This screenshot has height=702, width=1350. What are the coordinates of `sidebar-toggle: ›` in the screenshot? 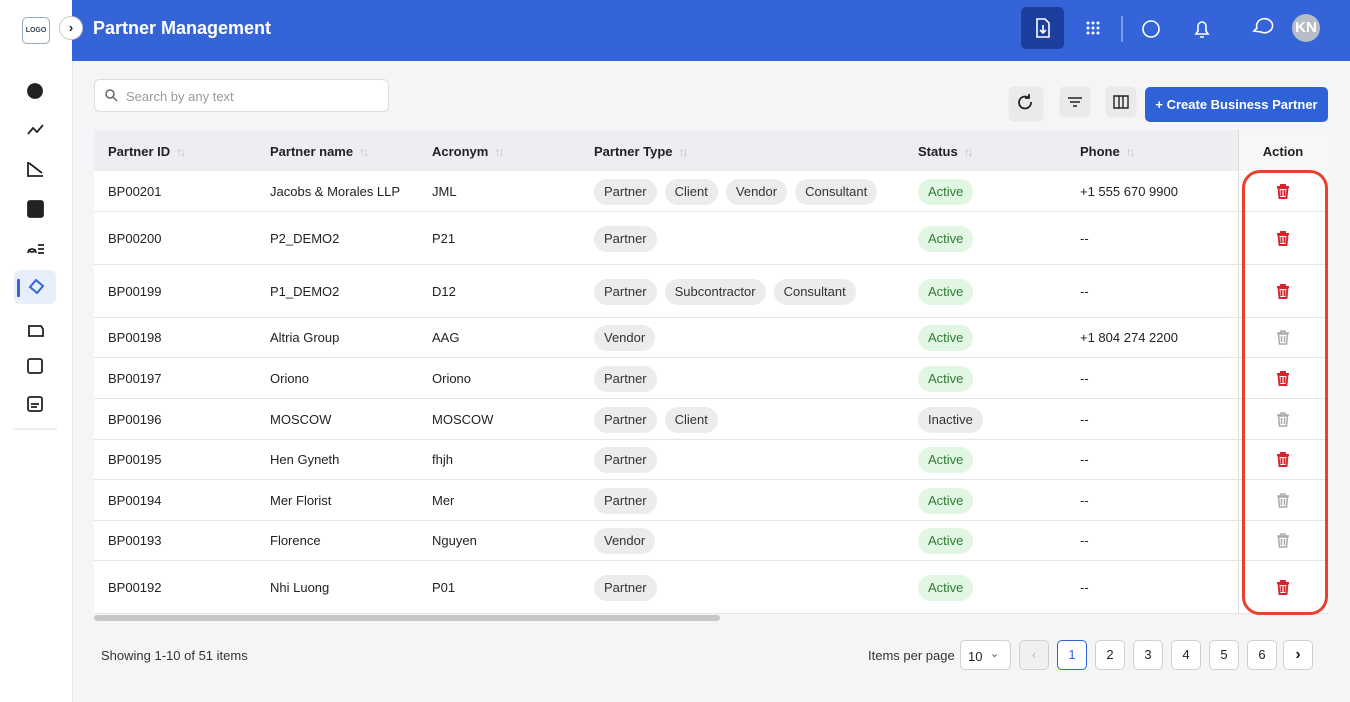 It's located at (71, 28).